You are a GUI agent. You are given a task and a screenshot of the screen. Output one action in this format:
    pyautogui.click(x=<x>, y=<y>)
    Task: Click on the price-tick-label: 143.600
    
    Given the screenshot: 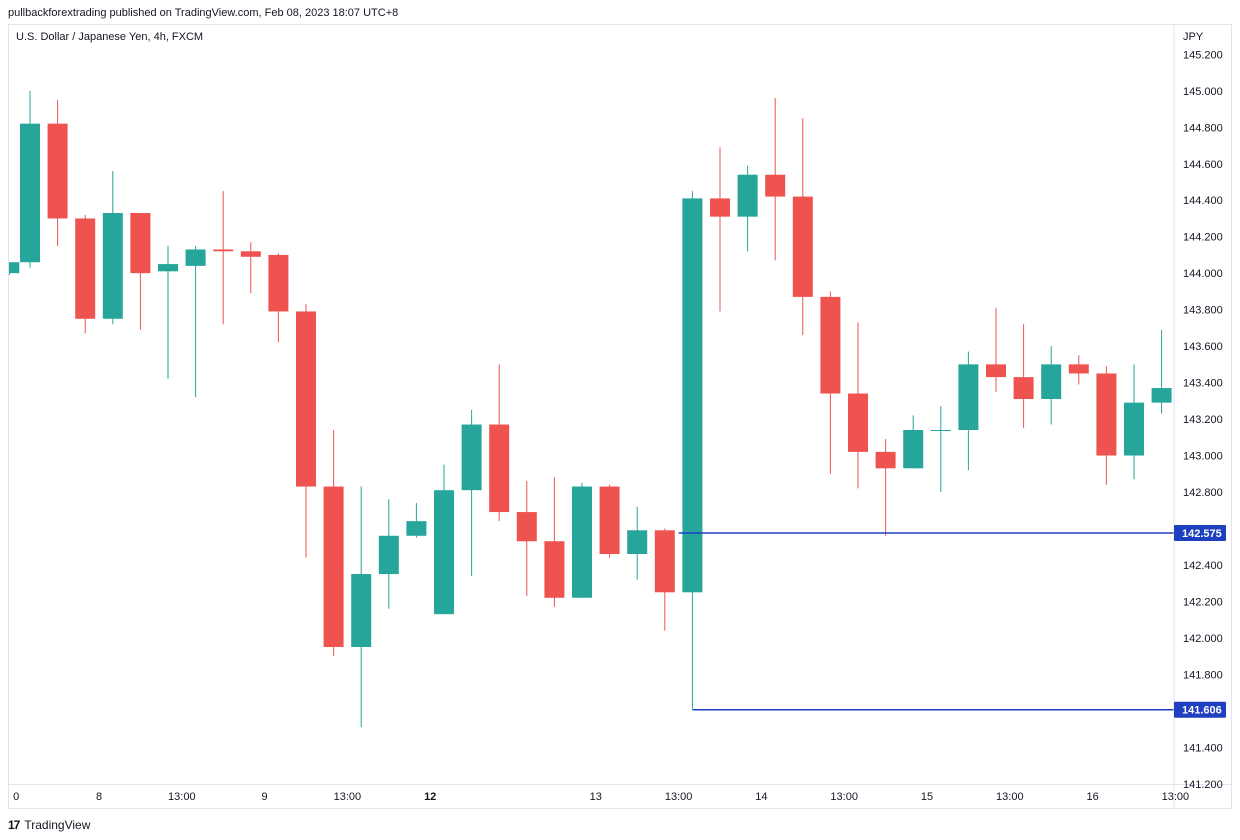 What is the action you would take?
    pyautogui.click(x=1203, y=347)
    